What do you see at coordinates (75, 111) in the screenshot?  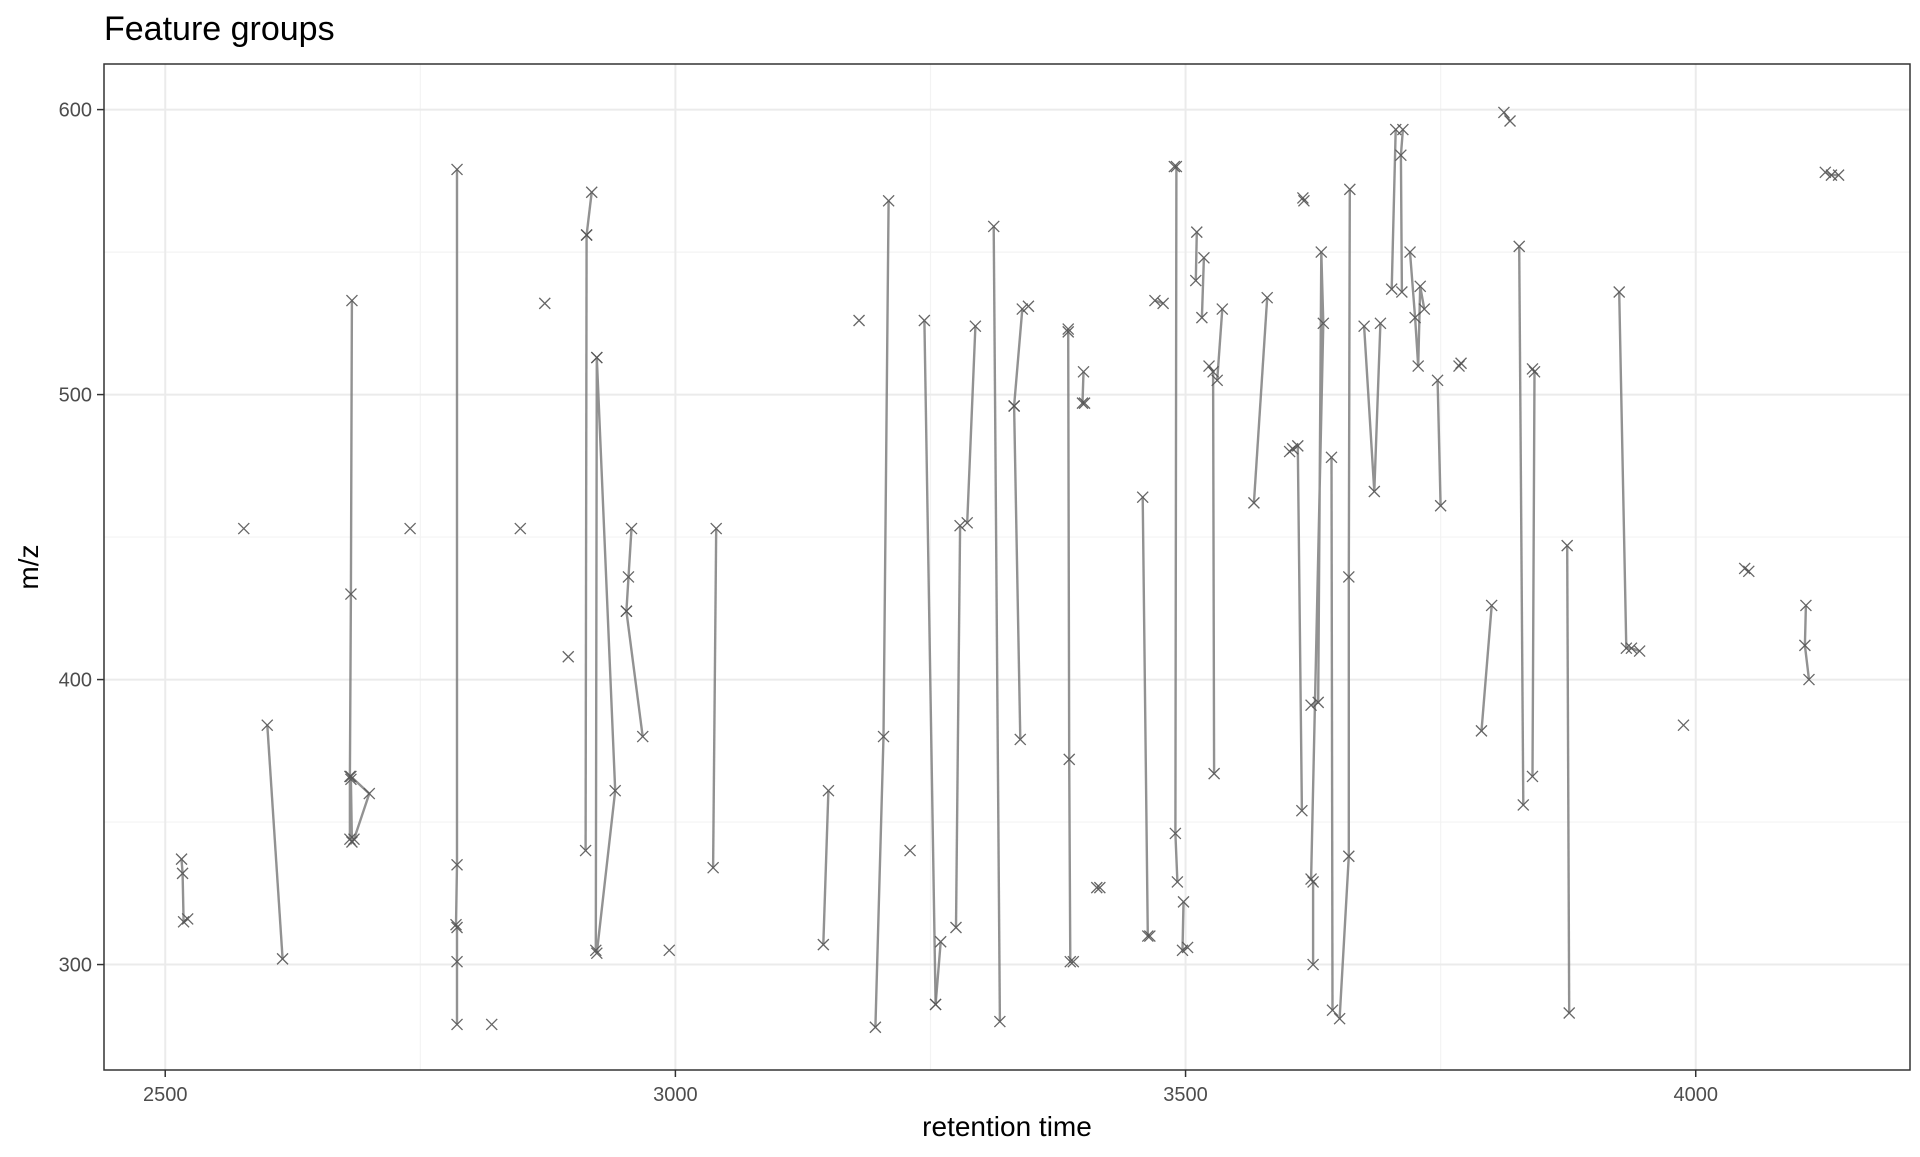 I see `y-tick-label: 600` at bounding box center [75, 111].